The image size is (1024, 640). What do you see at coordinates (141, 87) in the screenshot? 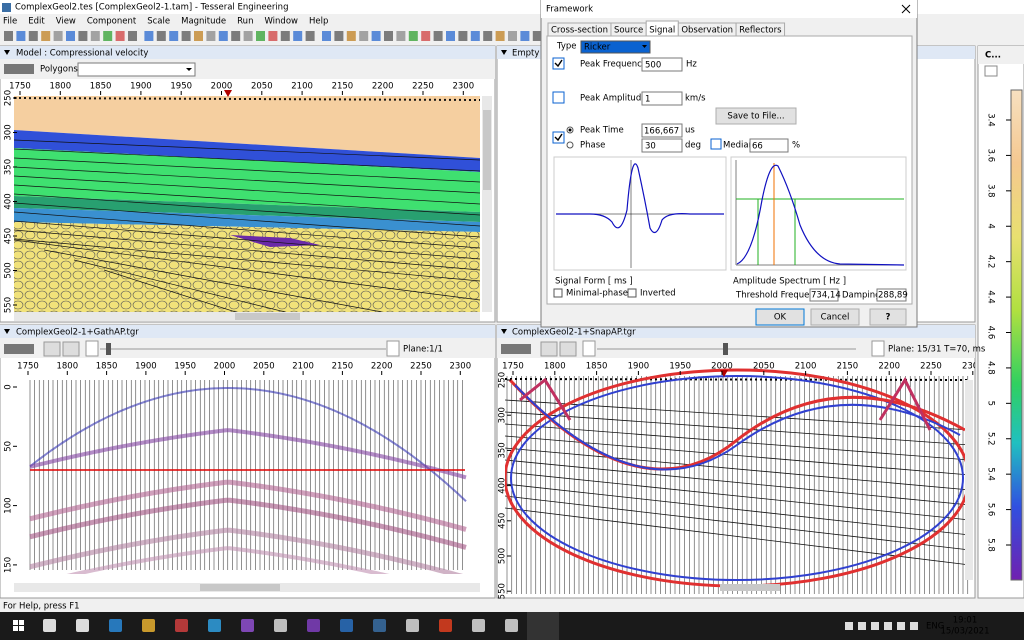
I see `x-tick-label: 1900` at bounding box center [141, 87].